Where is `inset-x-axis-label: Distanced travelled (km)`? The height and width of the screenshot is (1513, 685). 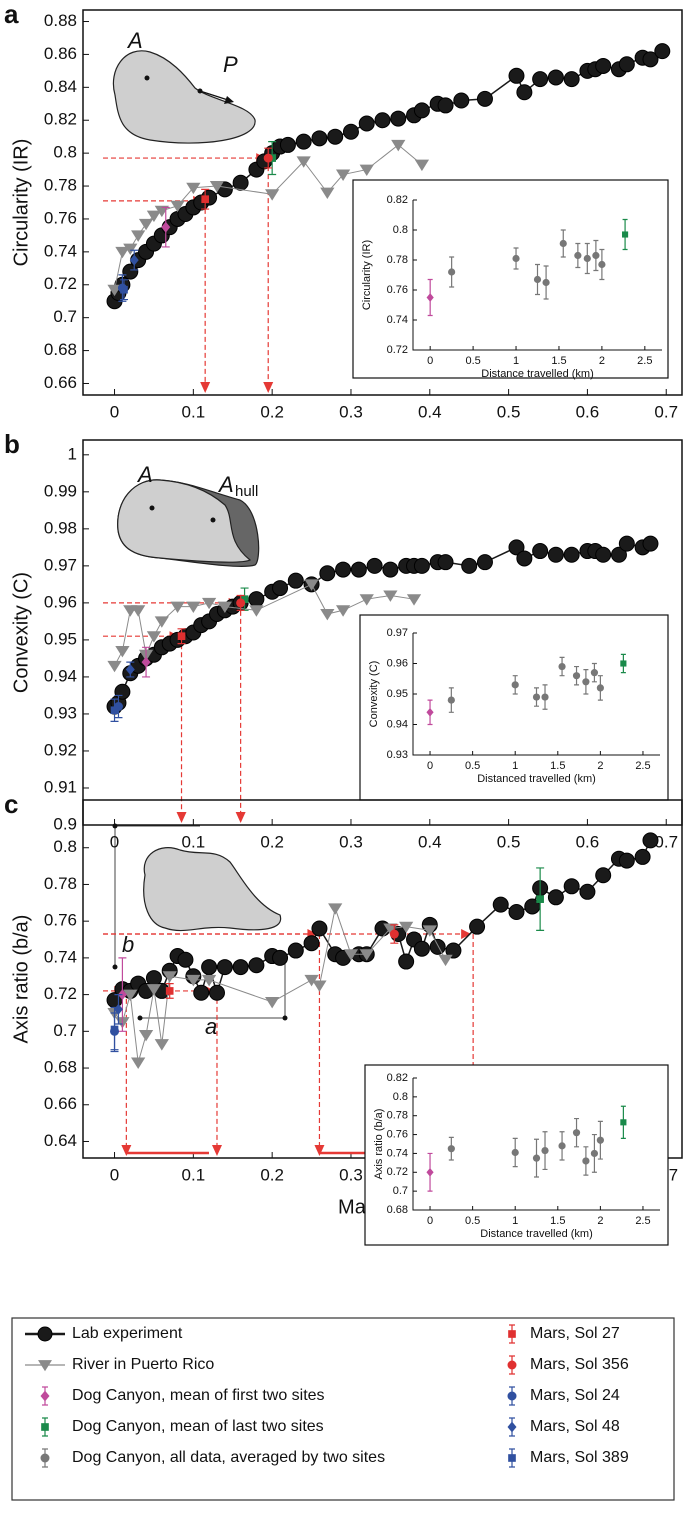 inset-x-axis-label: Distanced travelled (km) is located at coordinates (536, 779).